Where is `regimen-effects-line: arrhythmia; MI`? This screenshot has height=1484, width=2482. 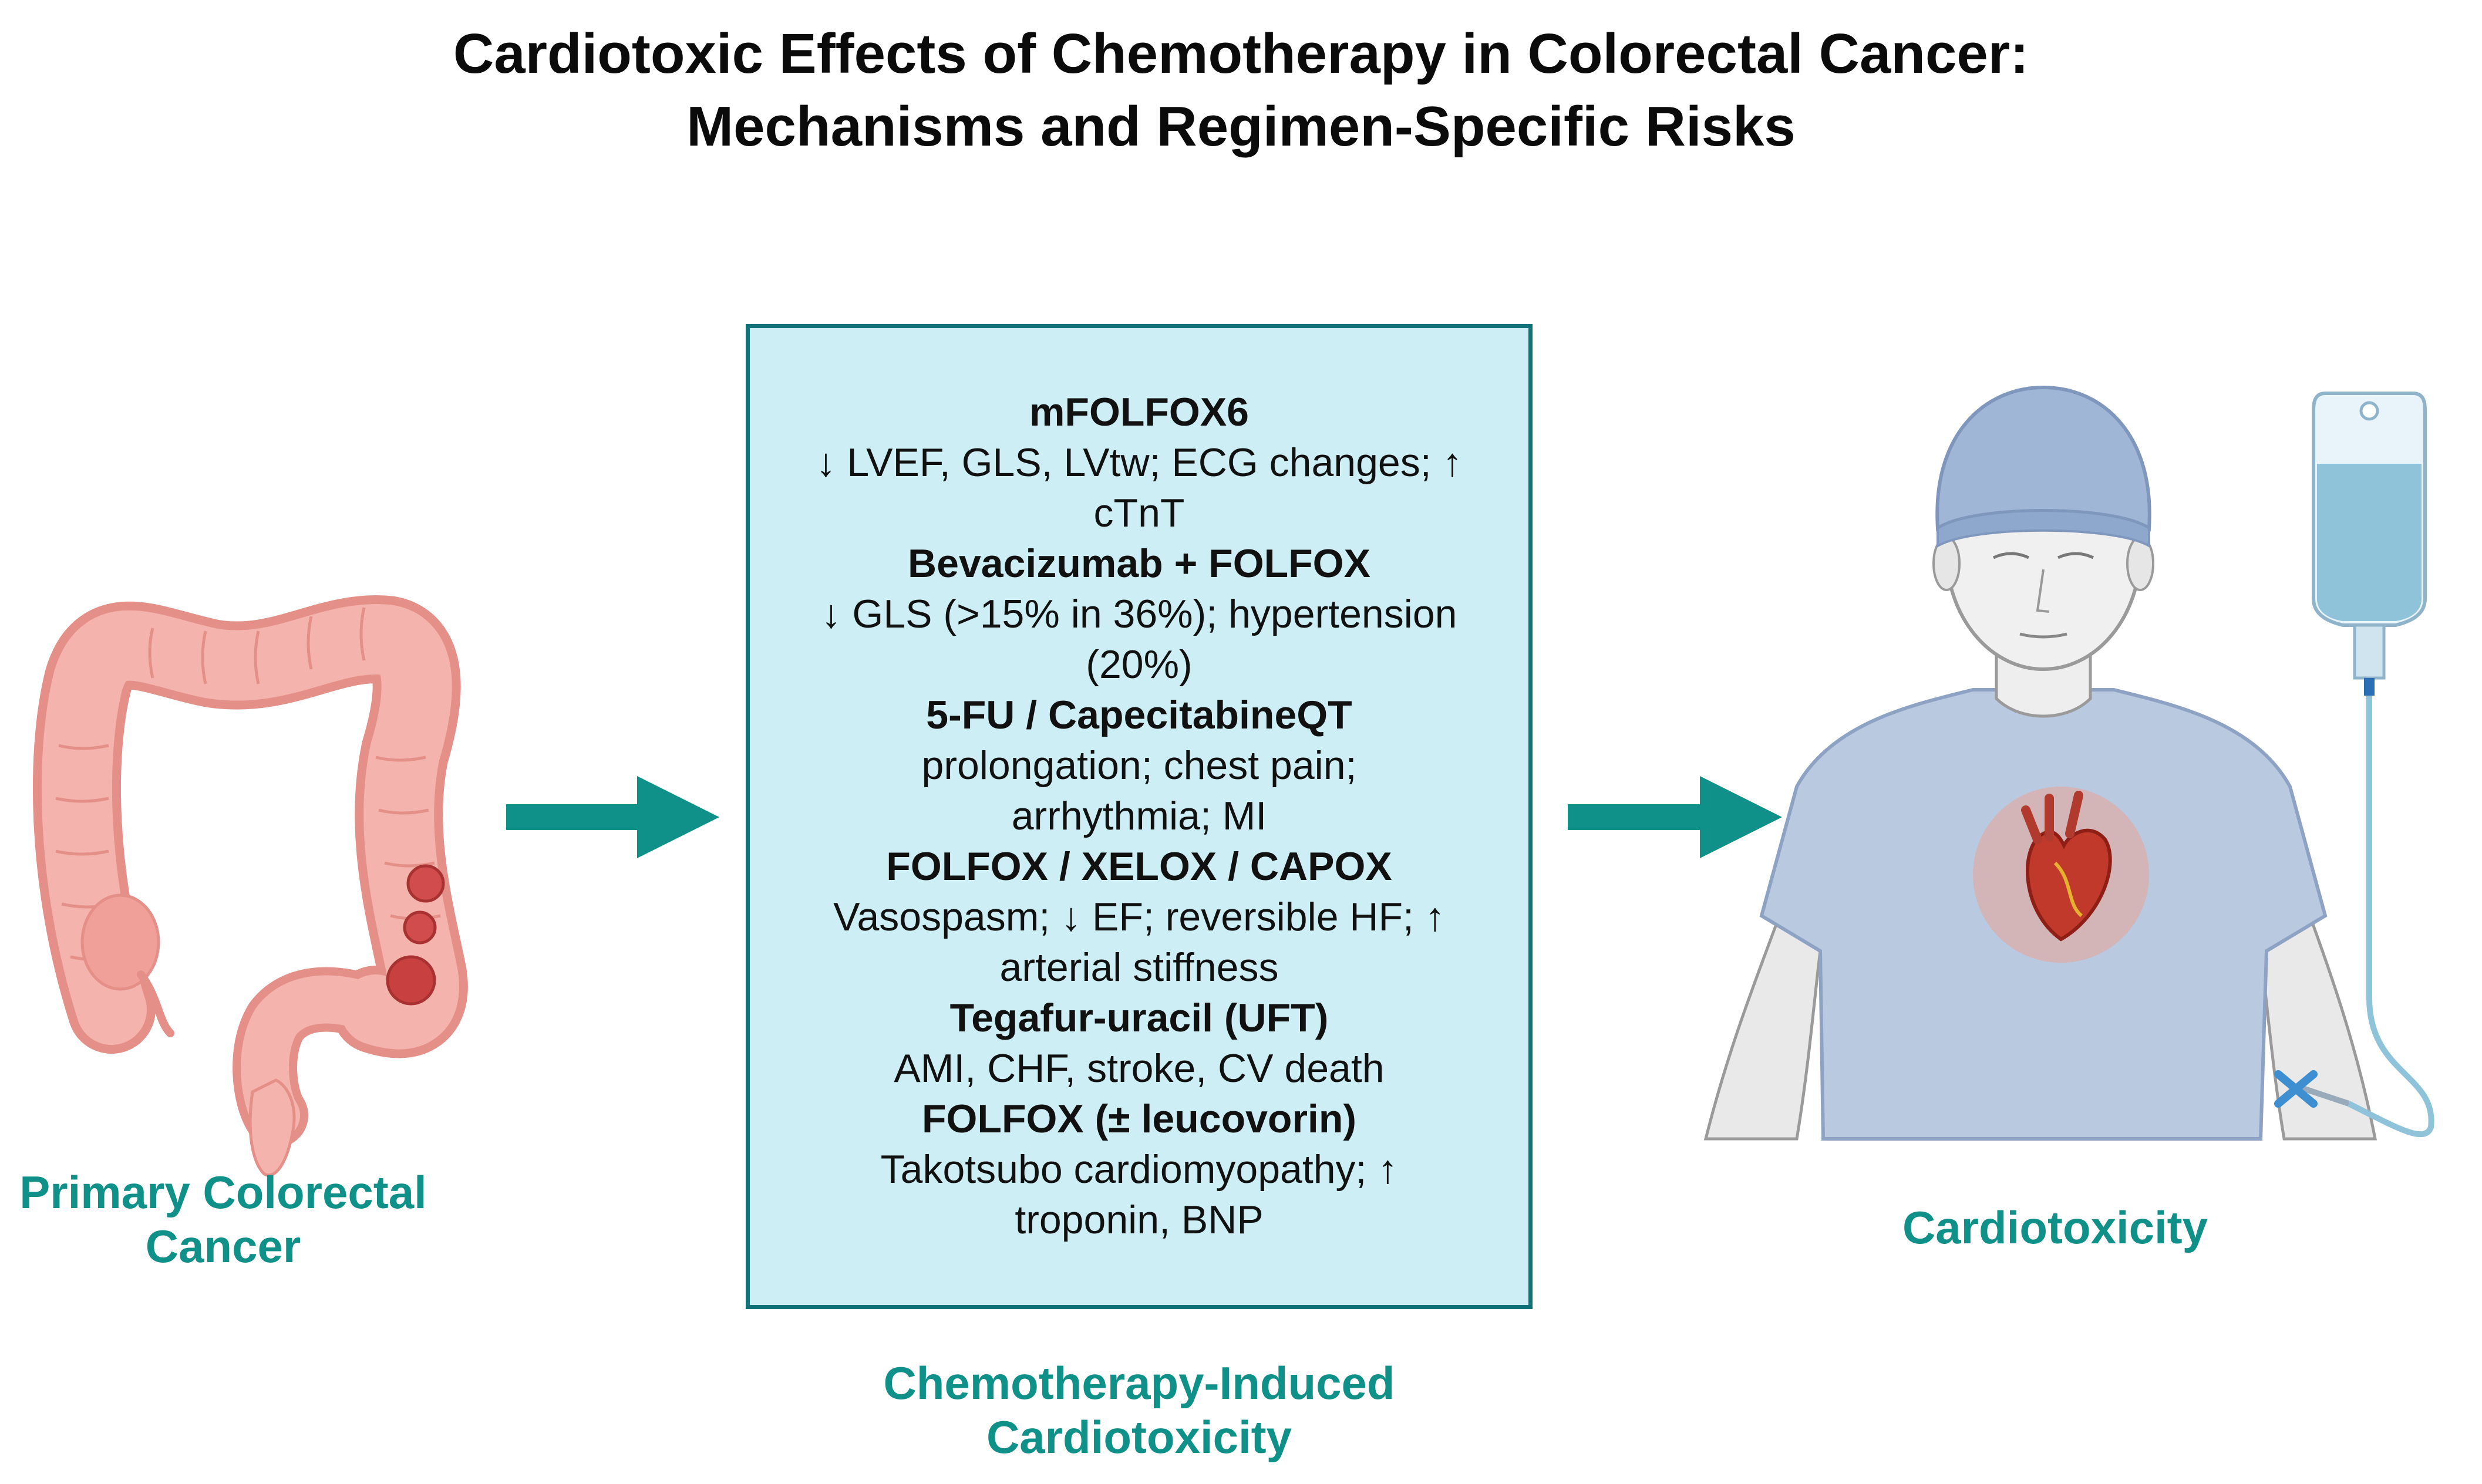
regimen-effects-line: arrhythmia; MI is located at coordinates (1139, 816).